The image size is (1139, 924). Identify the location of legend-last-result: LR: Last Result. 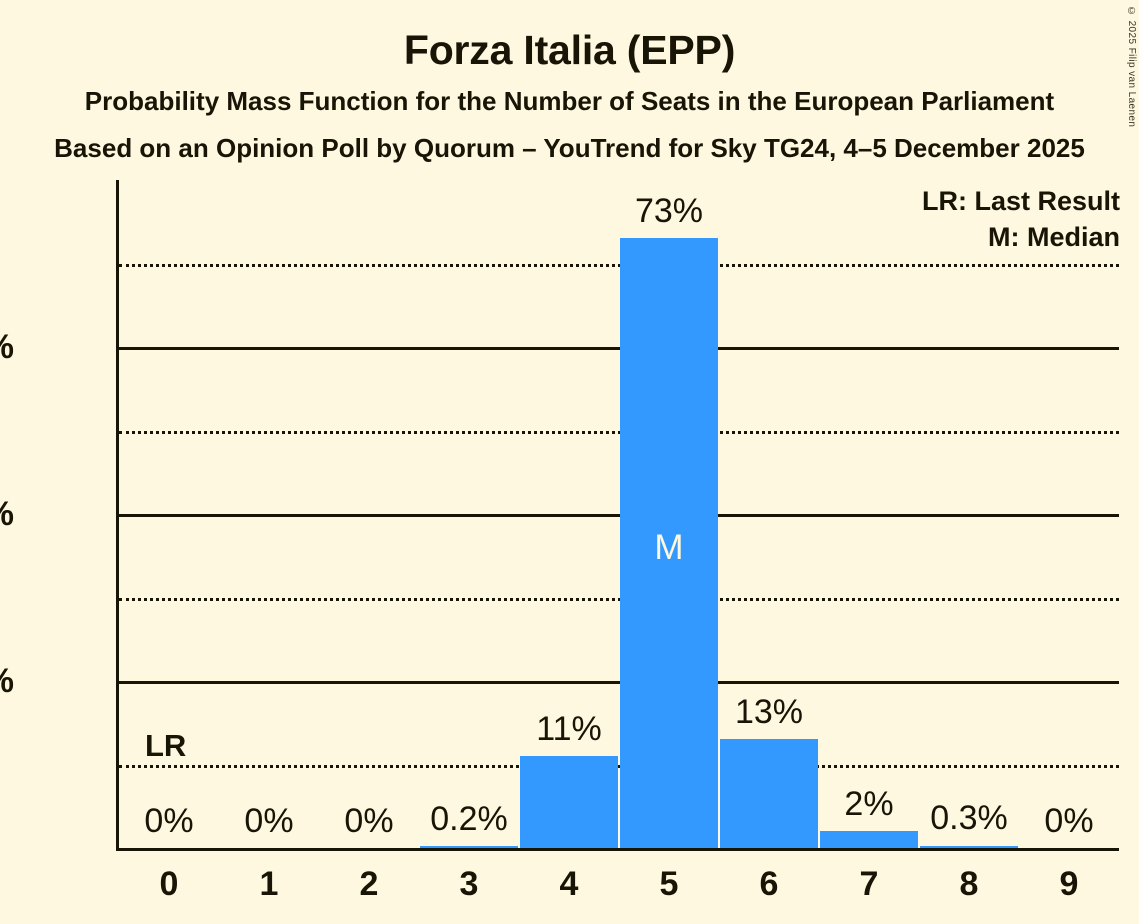
(1020, 201).